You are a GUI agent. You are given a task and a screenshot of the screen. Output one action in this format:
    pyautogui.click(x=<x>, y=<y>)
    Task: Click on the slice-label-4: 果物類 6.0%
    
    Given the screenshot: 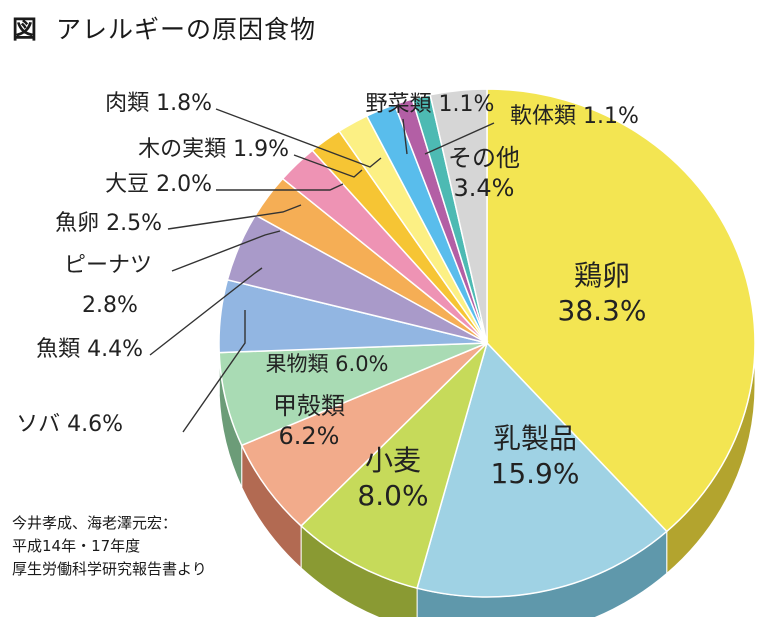 What is the action you would take?
    pyautogui.click(x=326, y=364)
    